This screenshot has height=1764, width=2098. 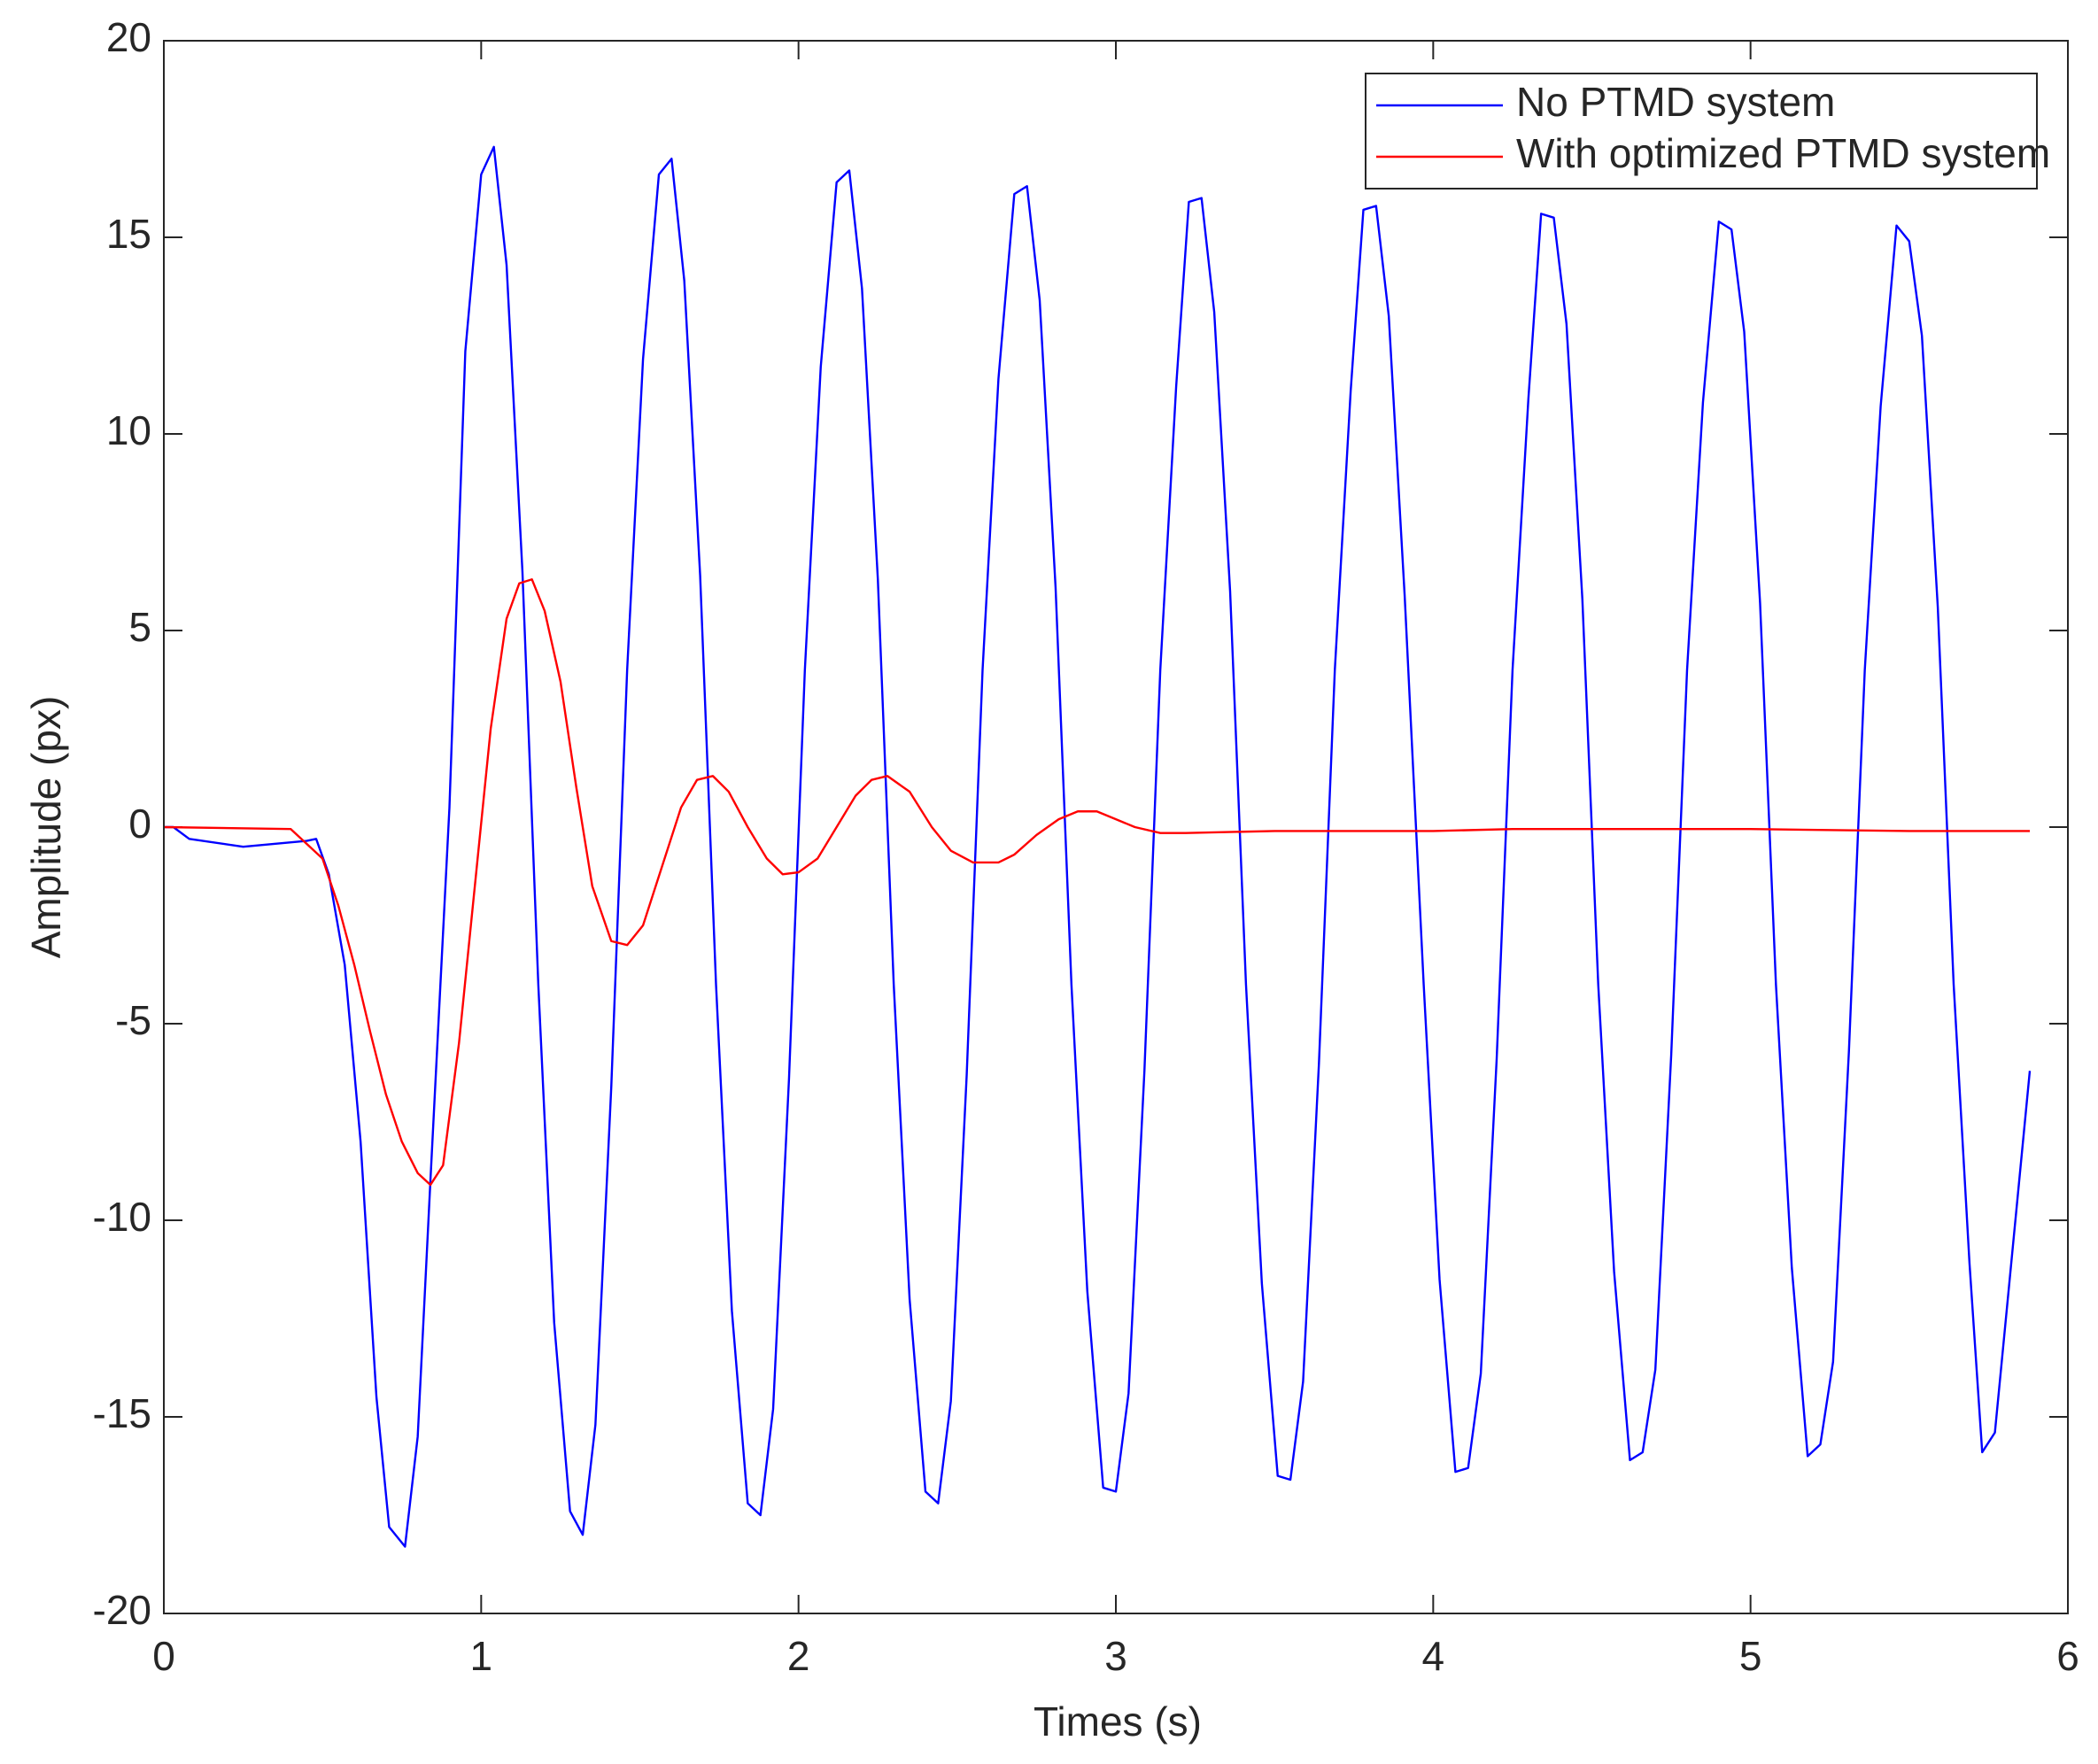 What do you see at coordinates (128, 430) in the screenshot?
I see `y-tick-label: 10` at bounding box center [128, 430].